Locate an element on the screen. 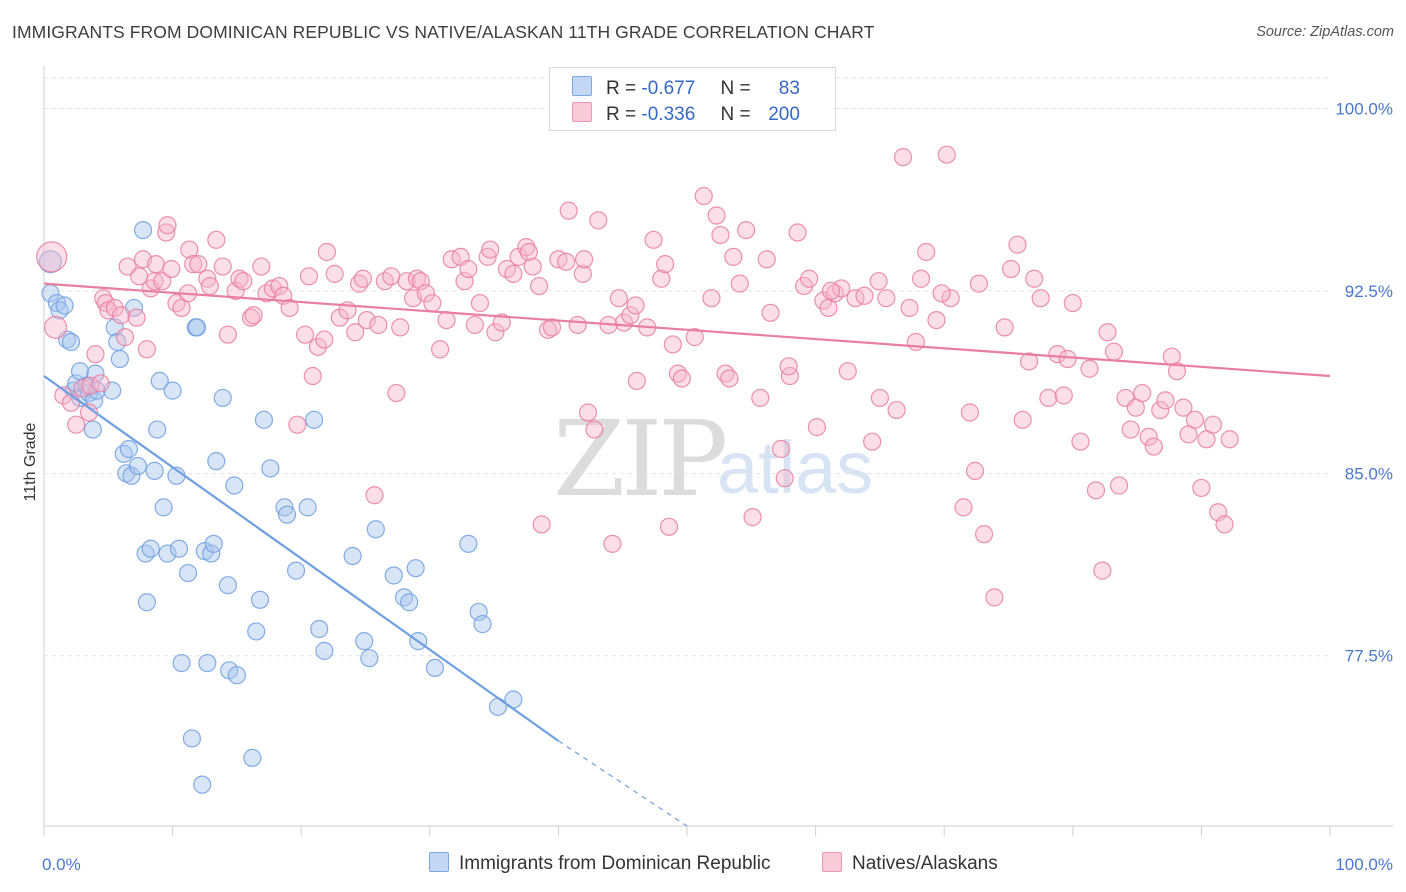 The image size is (1406, 892). bottom-legend-label-pink: Natives/Alaskans is located at coordinates (925, 863).